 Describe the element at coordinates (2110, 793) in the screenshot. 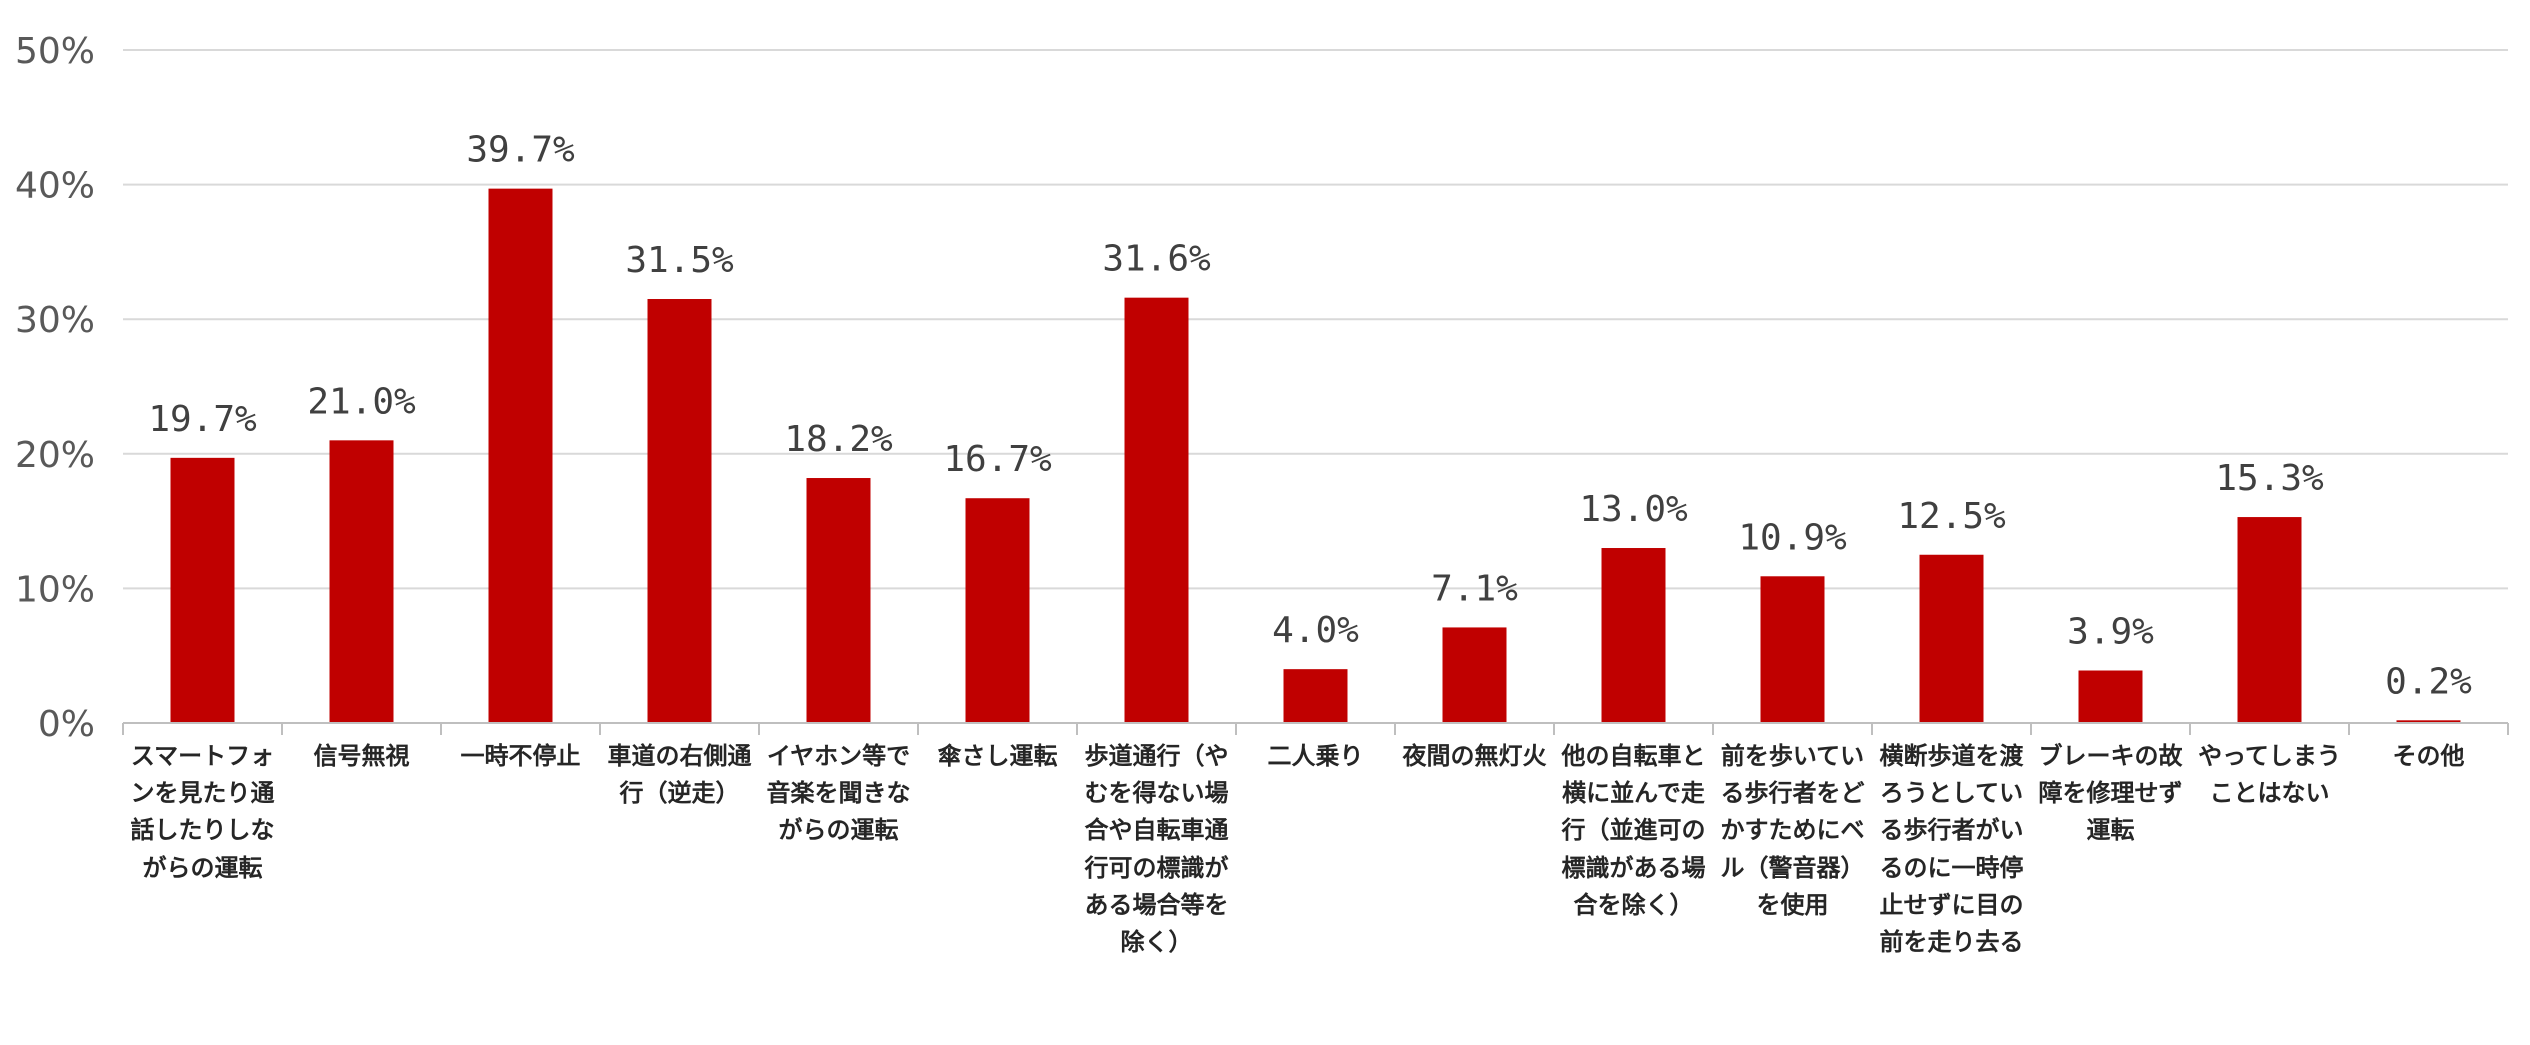

I see `category-label: ブレーキの故障を修理せず運転` at that location.